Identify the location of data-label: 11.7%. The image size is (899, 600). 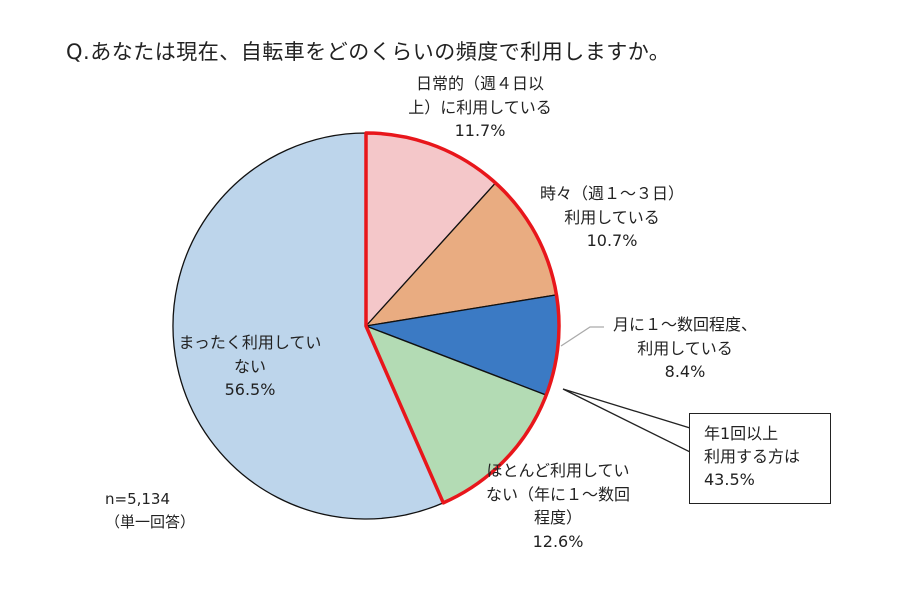
(480, 130).